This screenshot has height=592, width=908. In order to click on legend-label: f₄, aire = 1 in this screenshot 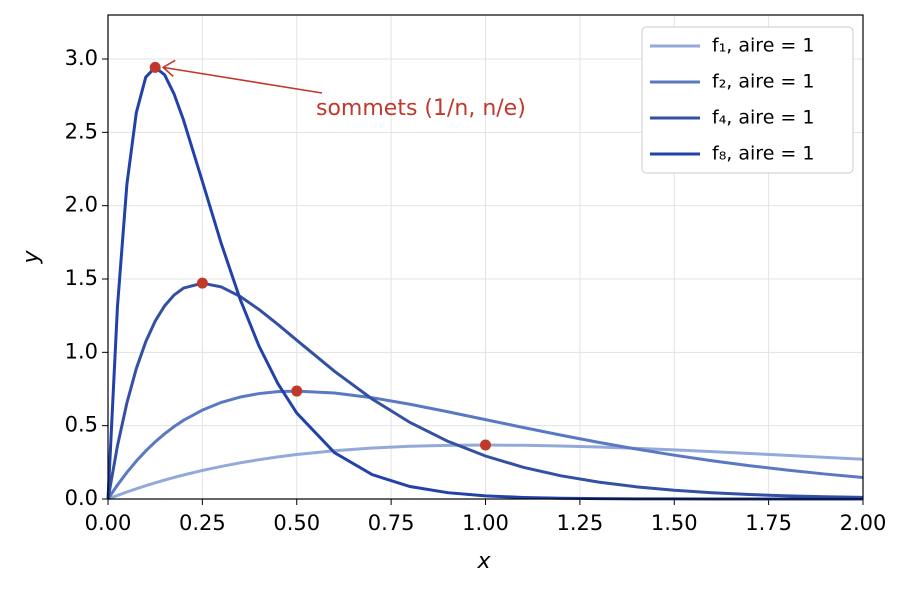, I will do `click(763, 118)`.